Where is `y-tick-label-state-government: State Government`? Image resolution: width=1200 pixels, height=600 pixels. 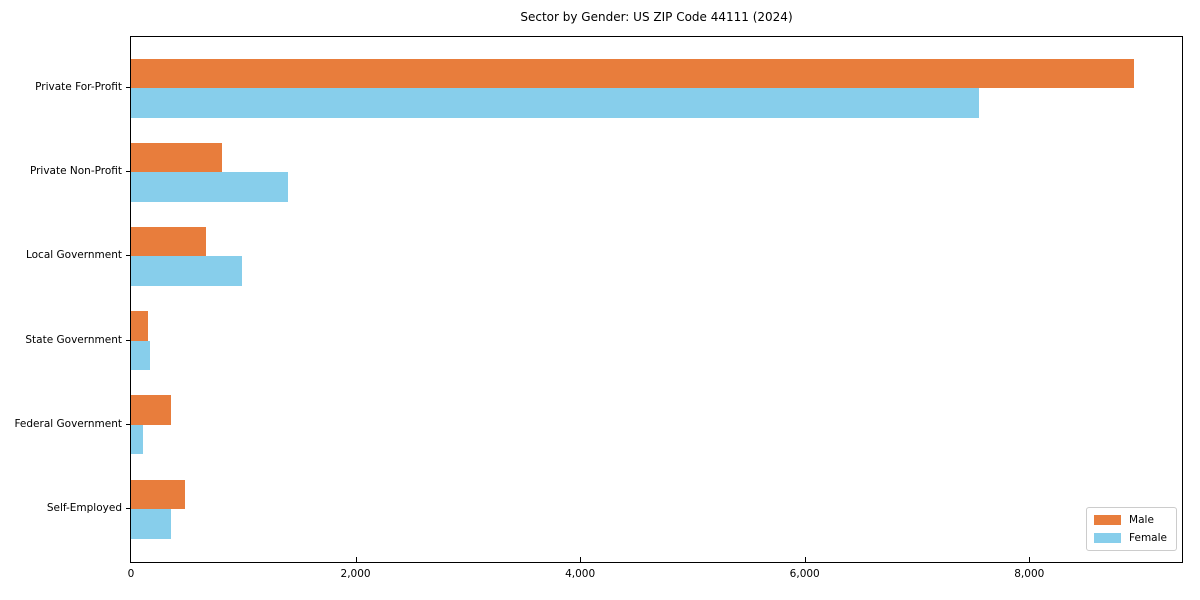
y-tick-label-state-government: State Government is located at coordinates (73, 339).